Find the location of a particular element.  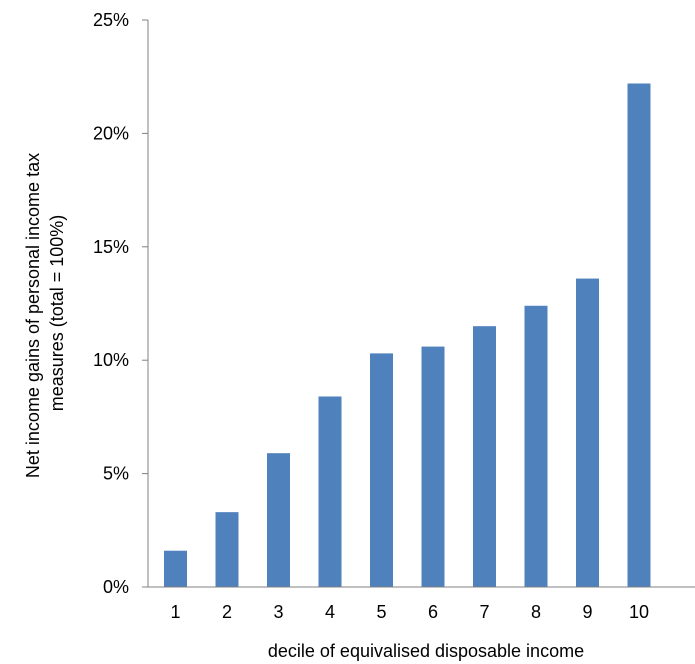

y-axis-ticks: 0% 5% 10% 15% 20% 25% is located at coordinates (120, 303).